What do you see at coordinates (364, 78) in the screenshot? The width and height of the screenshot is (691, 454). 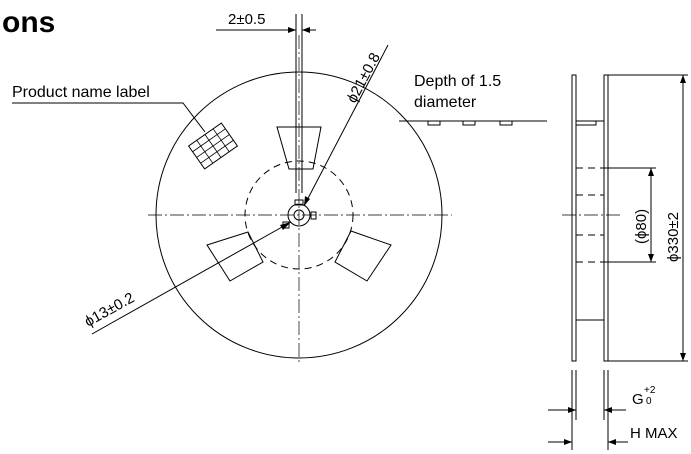 I see `dia21-label: ϕ21±0.8` at bounding box center [364, 78].